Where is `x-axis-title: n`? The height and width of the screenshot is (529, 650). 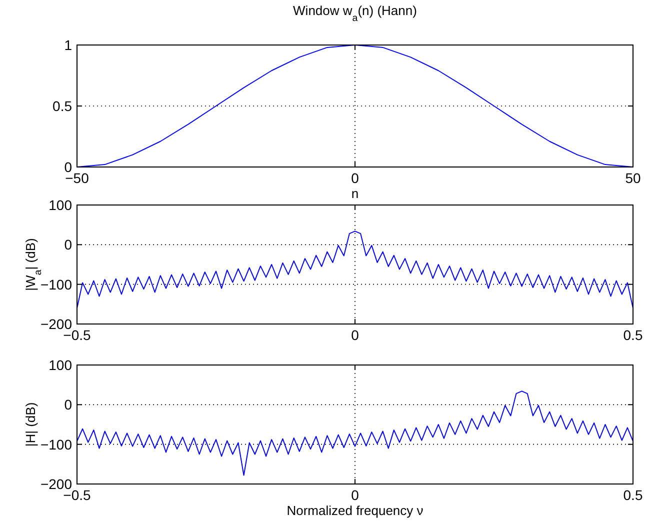
x-axis-title: n is located at coordinates (355, 193).